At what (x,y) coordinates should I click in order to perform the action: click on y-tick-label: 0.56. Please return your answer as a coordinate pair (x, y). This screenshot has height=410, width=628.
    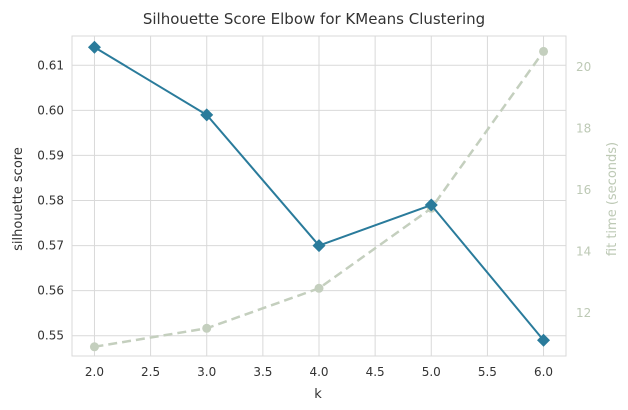
    Looking at the image, I should click on (50, 291).